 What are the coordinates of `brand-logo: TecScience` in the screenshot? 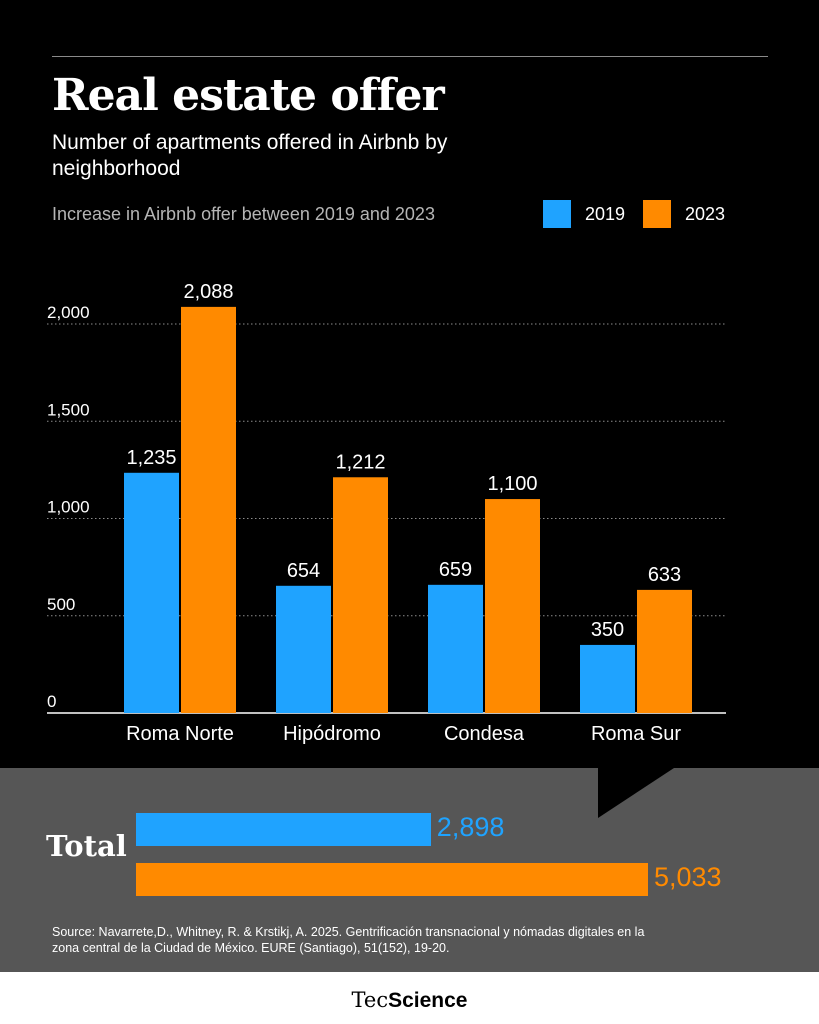 It's located at (409, 1000).